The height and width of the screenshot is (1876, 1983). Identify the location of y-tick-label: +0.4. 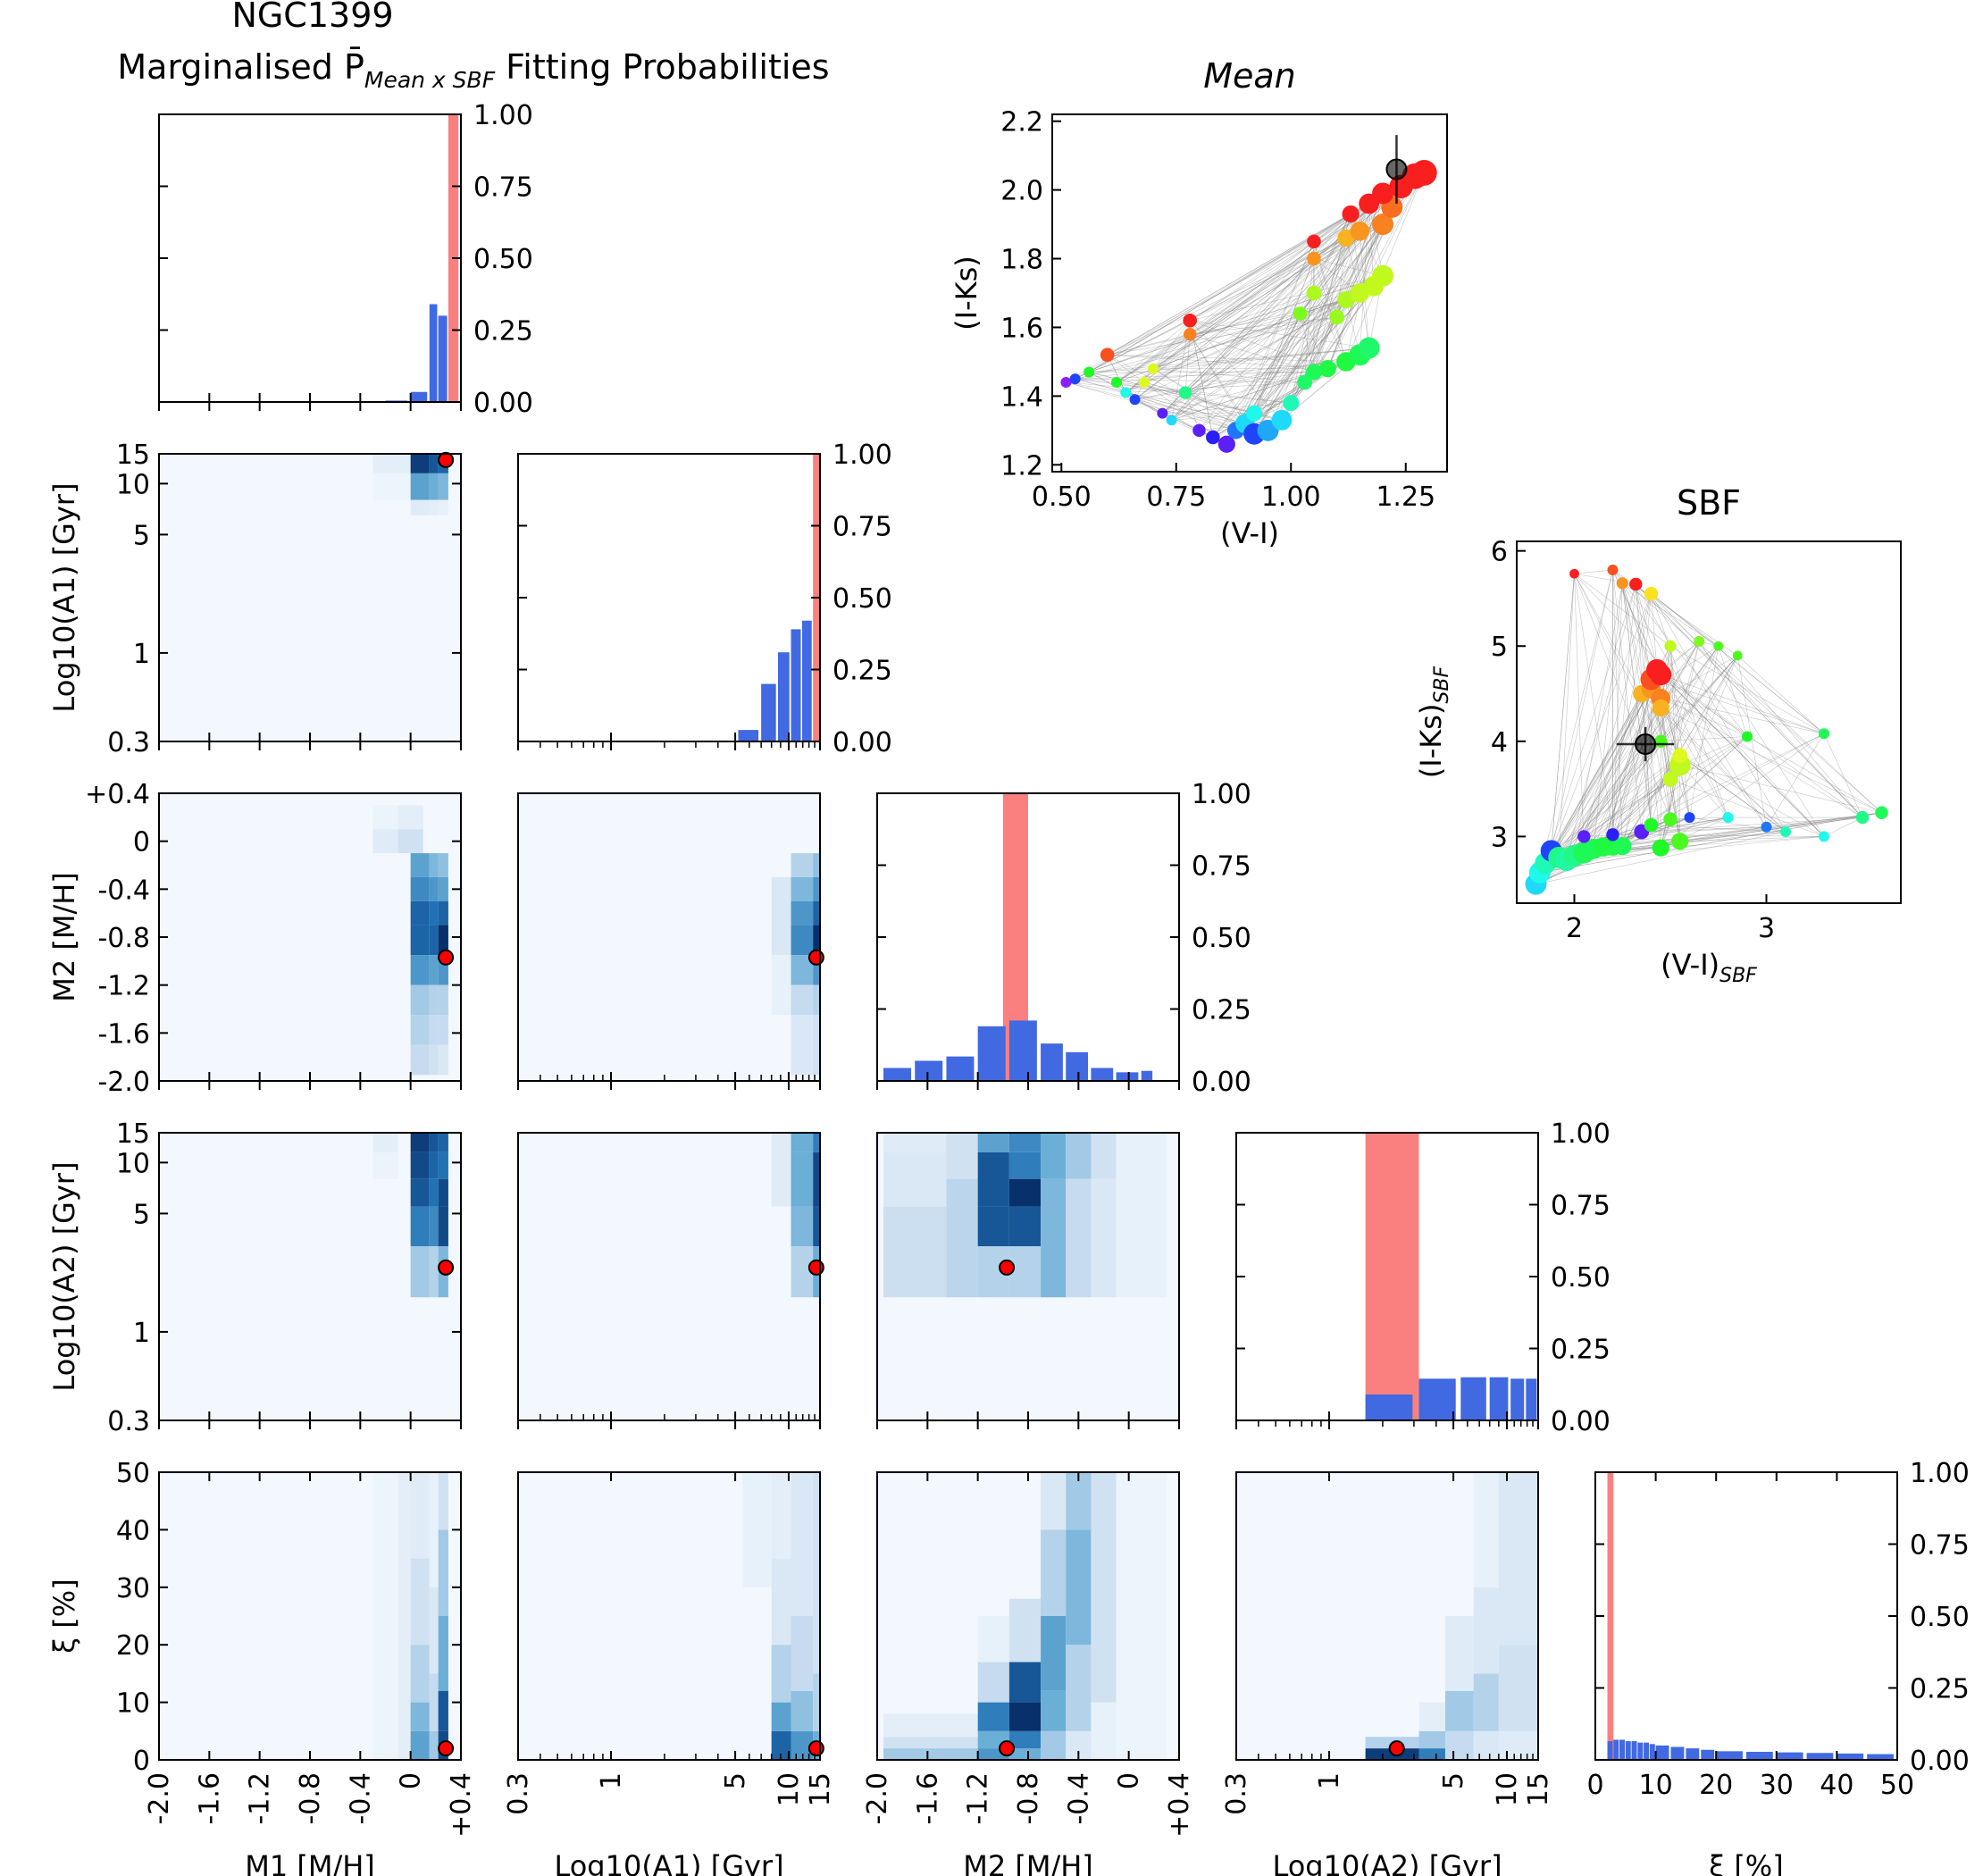
(118, 794).